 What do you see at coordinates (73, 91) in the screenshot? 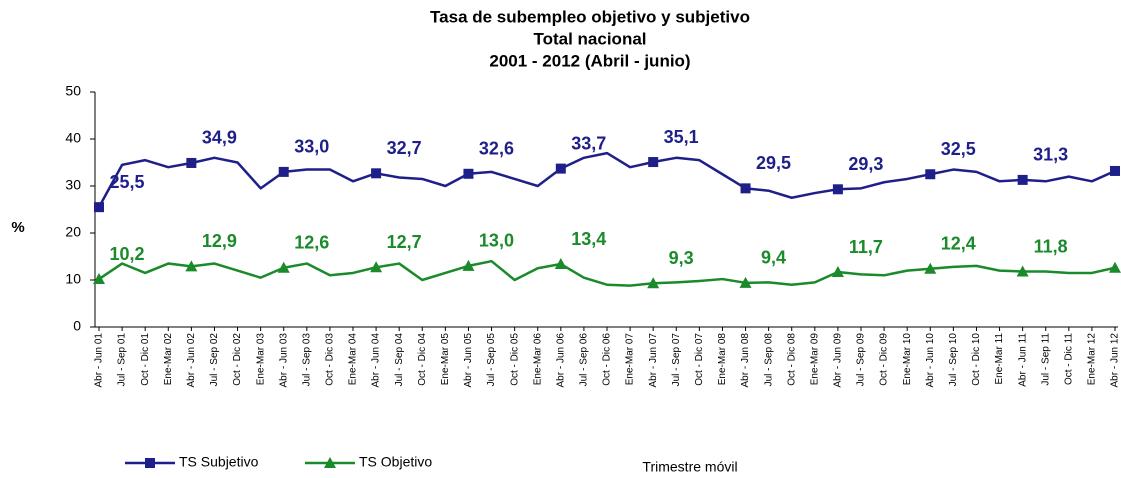
I see `y-tick-label: 50` at bounding box center [73, 91].